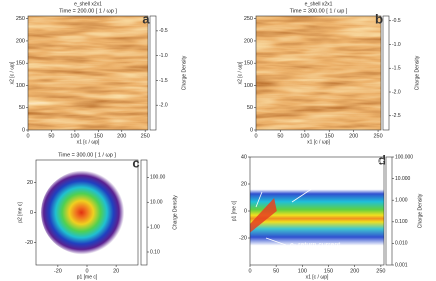 This screenshot has height=281, width=436. Describe the element at coordinates (401, 244) in the screenshot. I see `colorbar-tick-label: 0.010` at that location.